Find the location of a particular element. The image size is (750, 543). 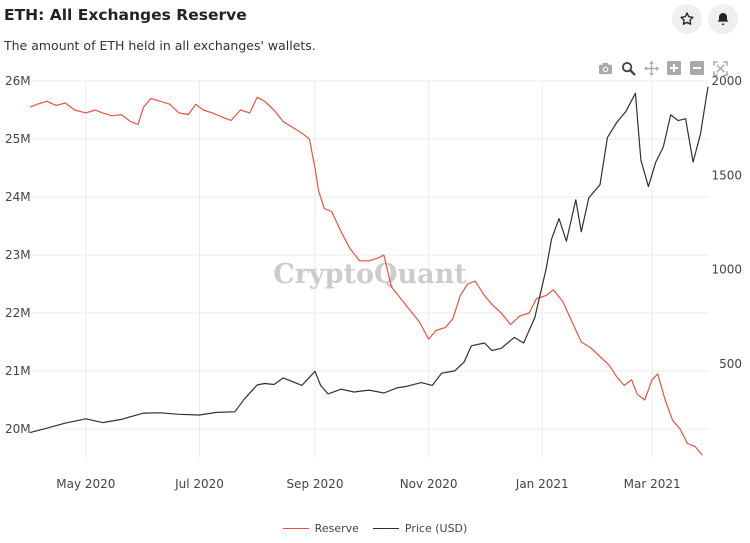

y-left-tick-label: 20M is located at coordinates (18, 429).